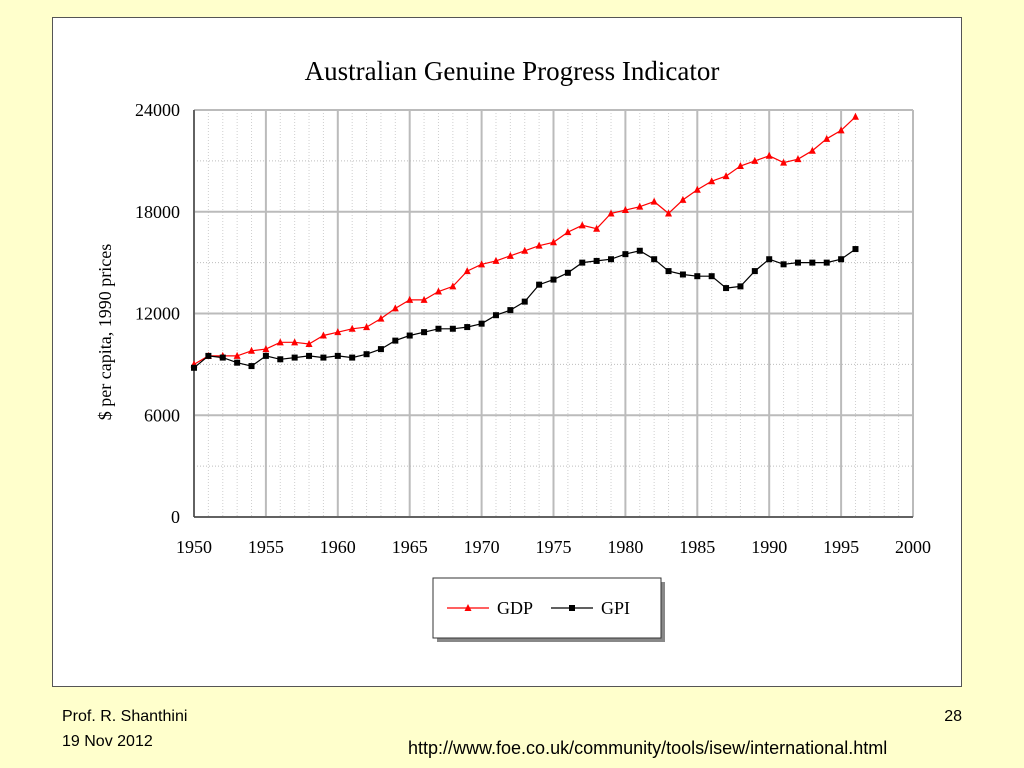 The image size is (1024, 768). I want to click on x-tick-label: 2000, so click(913, 547).